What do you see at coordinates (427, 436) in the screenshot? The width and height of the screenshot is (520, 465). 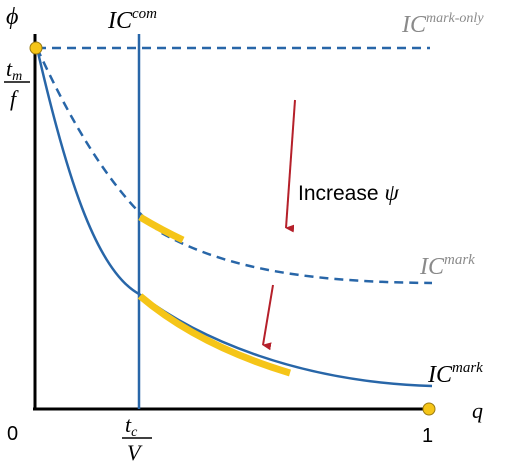 I see `x-end-label: 1` at bounding box center [427, 436].